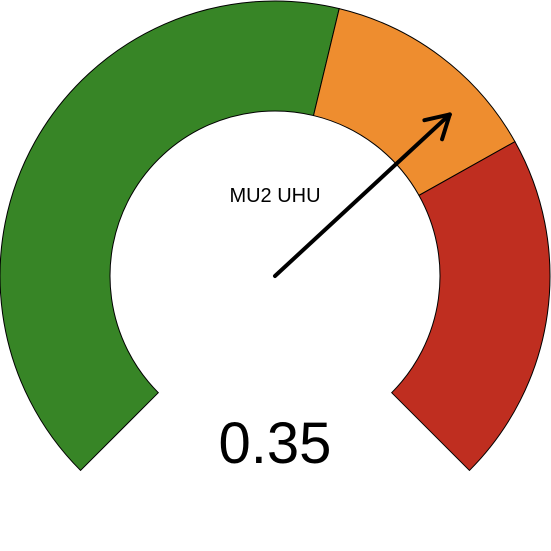  I want to click on gauge-needle, so click(362, 195).